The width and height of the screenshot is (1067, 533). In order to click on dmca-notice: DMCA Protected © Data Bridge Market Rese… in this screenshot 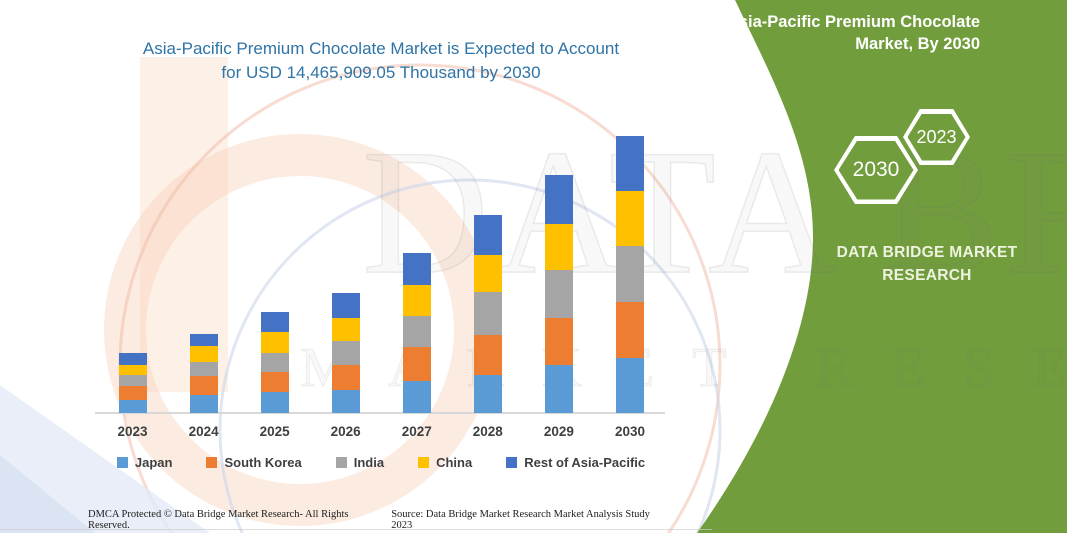, I will do `click(218, 520)`.